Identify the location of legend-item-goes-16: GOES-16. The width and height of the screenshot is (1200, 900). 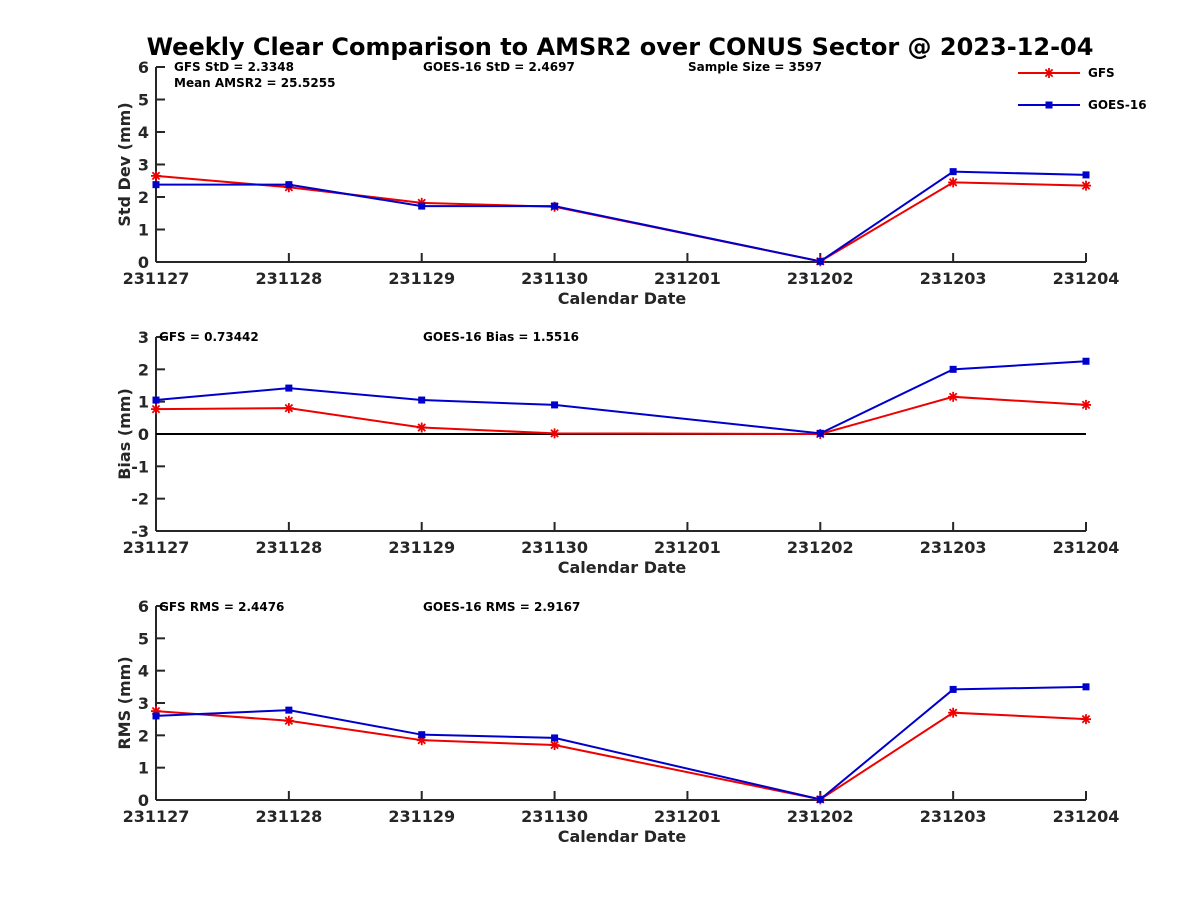
(1082, 105).